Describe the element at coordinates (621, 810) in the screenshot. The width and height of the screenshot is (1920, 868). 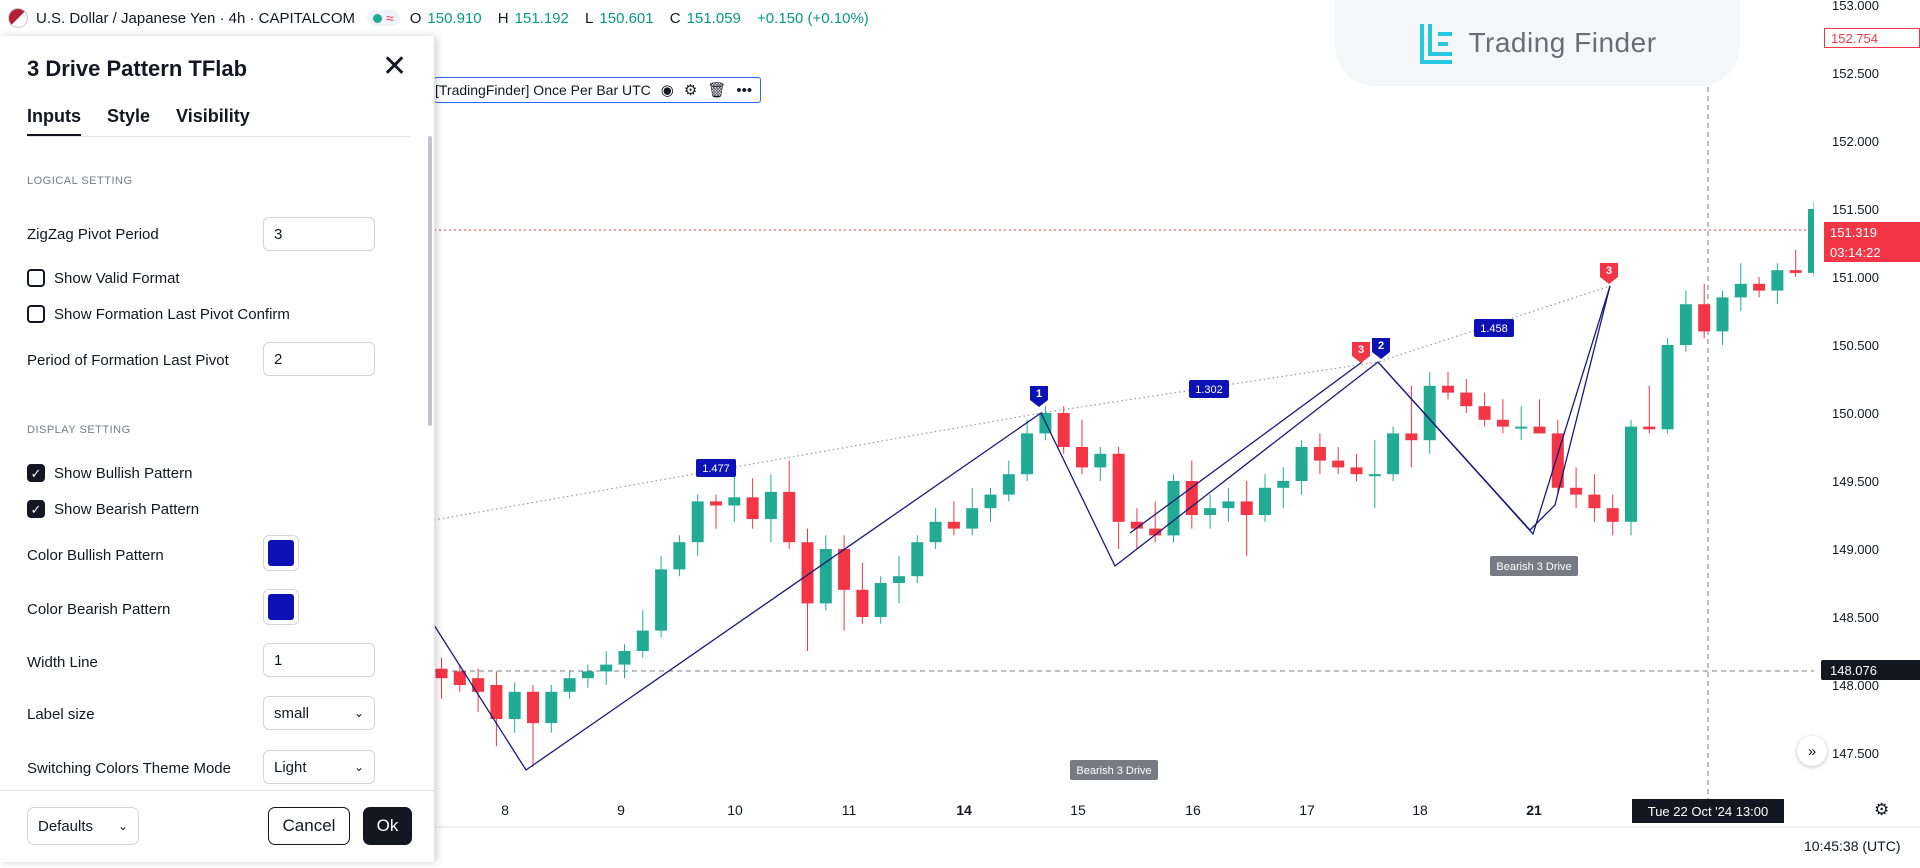
I see `time-tick-label: 9` at that location.